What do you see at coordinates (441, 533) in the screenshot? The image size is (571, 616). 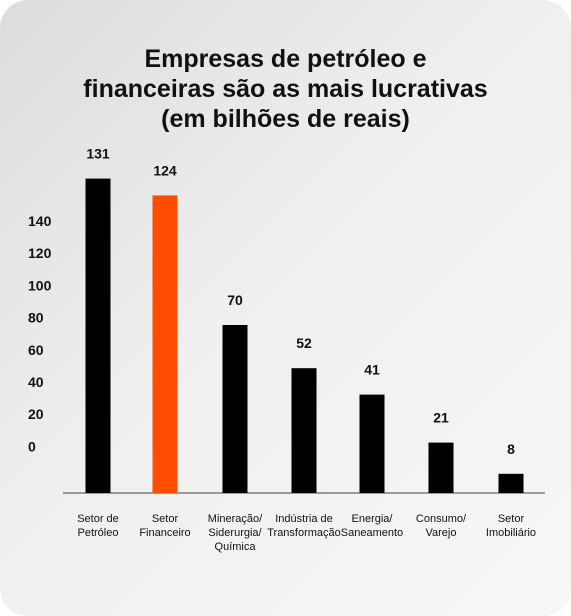 I see `category-label: Varejo` at bounding box center [441, 533].